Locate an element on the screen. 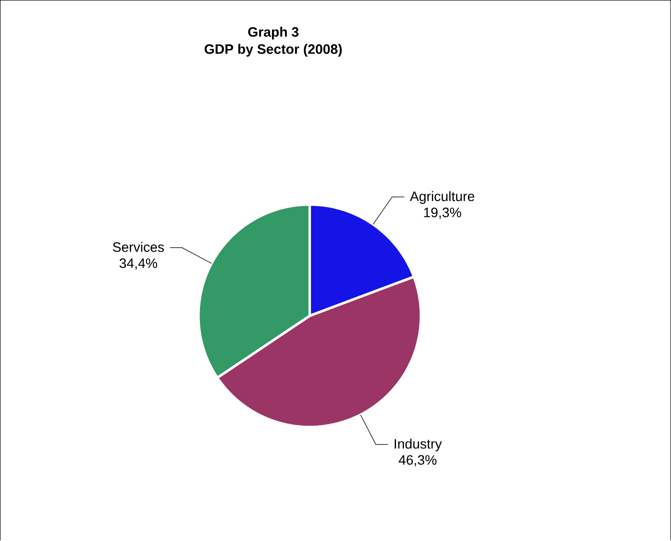  chart-subtitle: GDP by Sector (2008) is located at coordinates (273, 50).